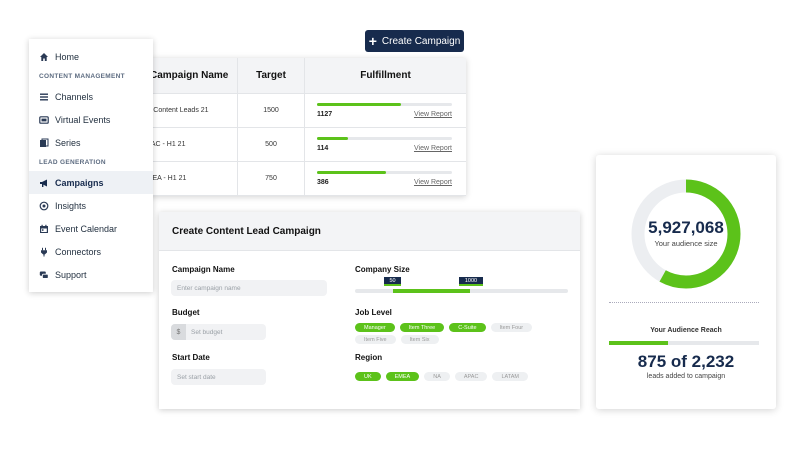 This screenshot has height=463, width=800. I want to click on region-option: NA, so click(437, 376).